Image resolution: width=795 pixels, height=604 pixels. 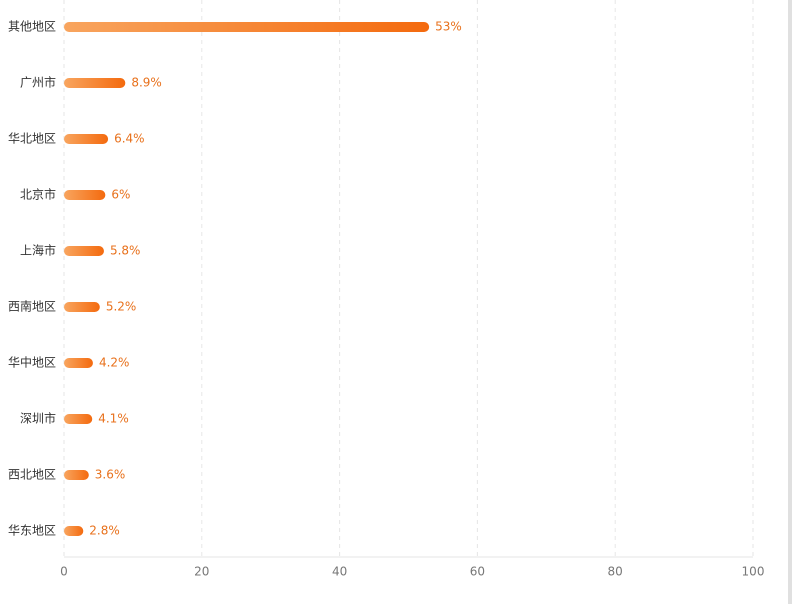 What do you see at coordinates (121, 307) in the screenshot?
I see `value-label: 5.2%` at bounding box center [121, 307].